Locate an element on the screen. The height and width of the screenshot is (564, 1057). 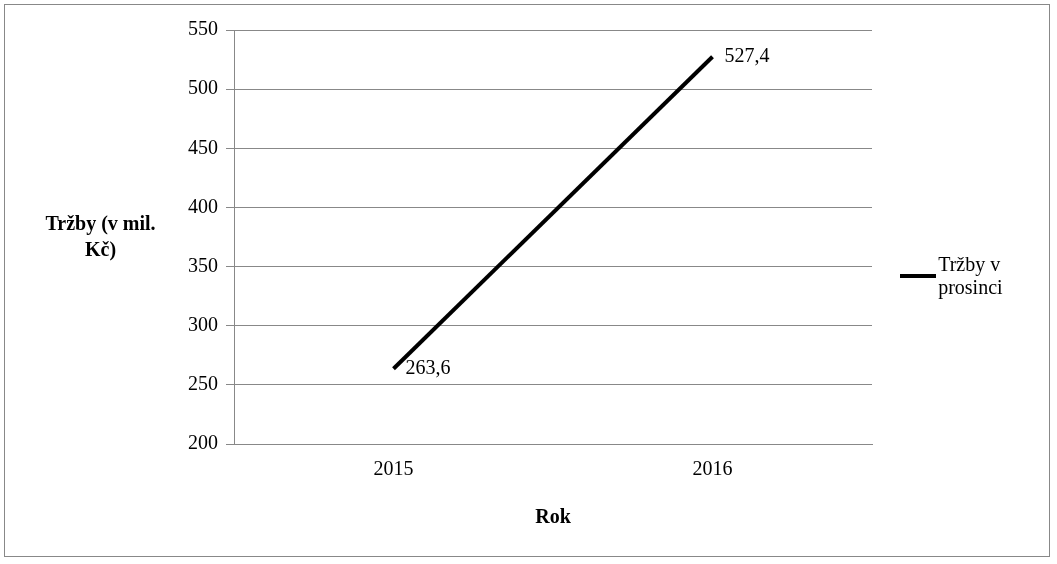
x-tick-label: 2015 is located at coordinates (393, 468).